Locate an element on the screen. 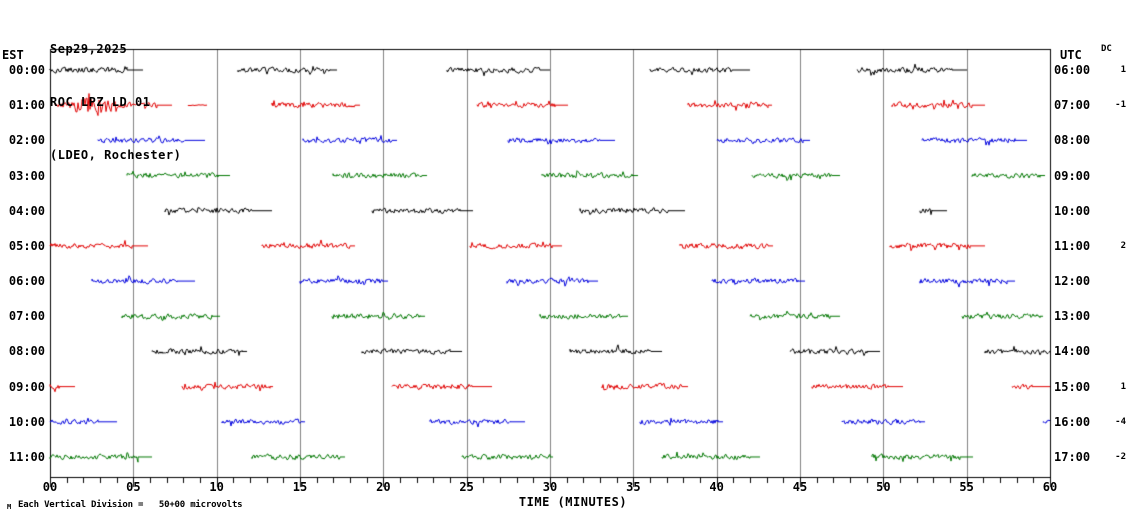 This screenshot has width=1130, height=519. est-time-label: 01:00 is located at coordinates (26, 105).